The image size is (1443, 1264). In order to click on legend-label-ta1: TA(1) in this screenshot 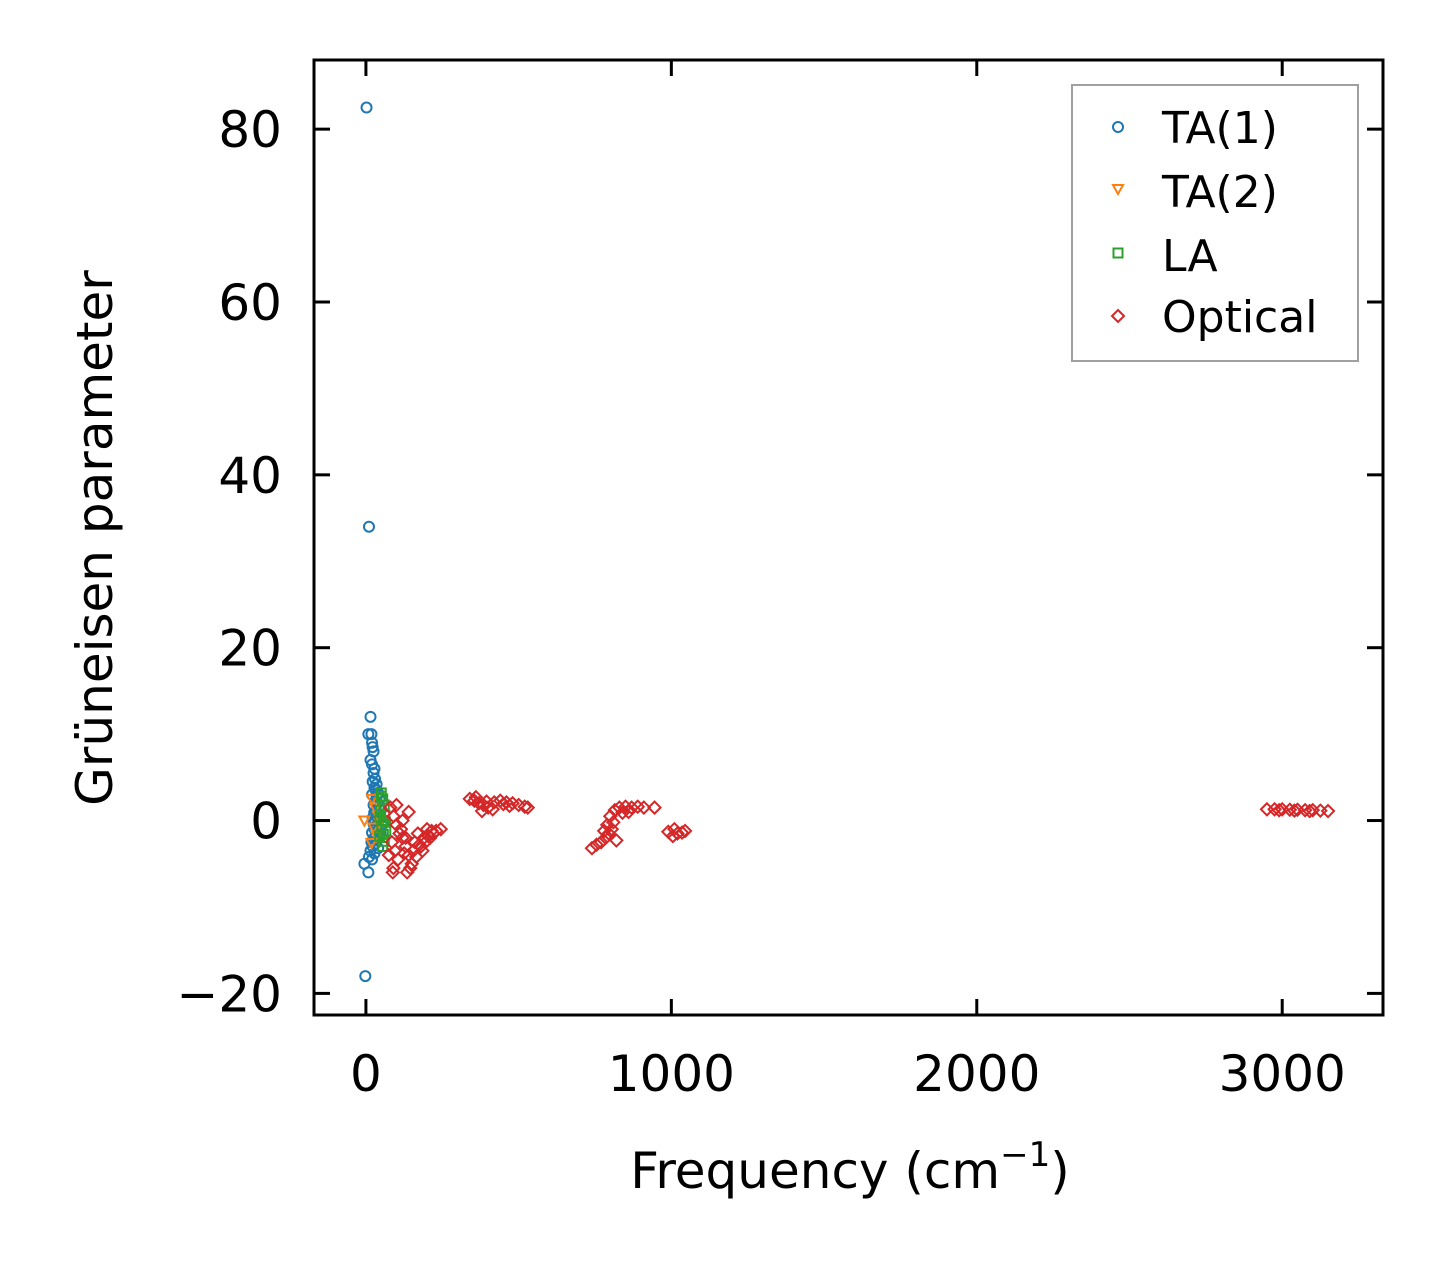, I will do `click(1219, 128)`.